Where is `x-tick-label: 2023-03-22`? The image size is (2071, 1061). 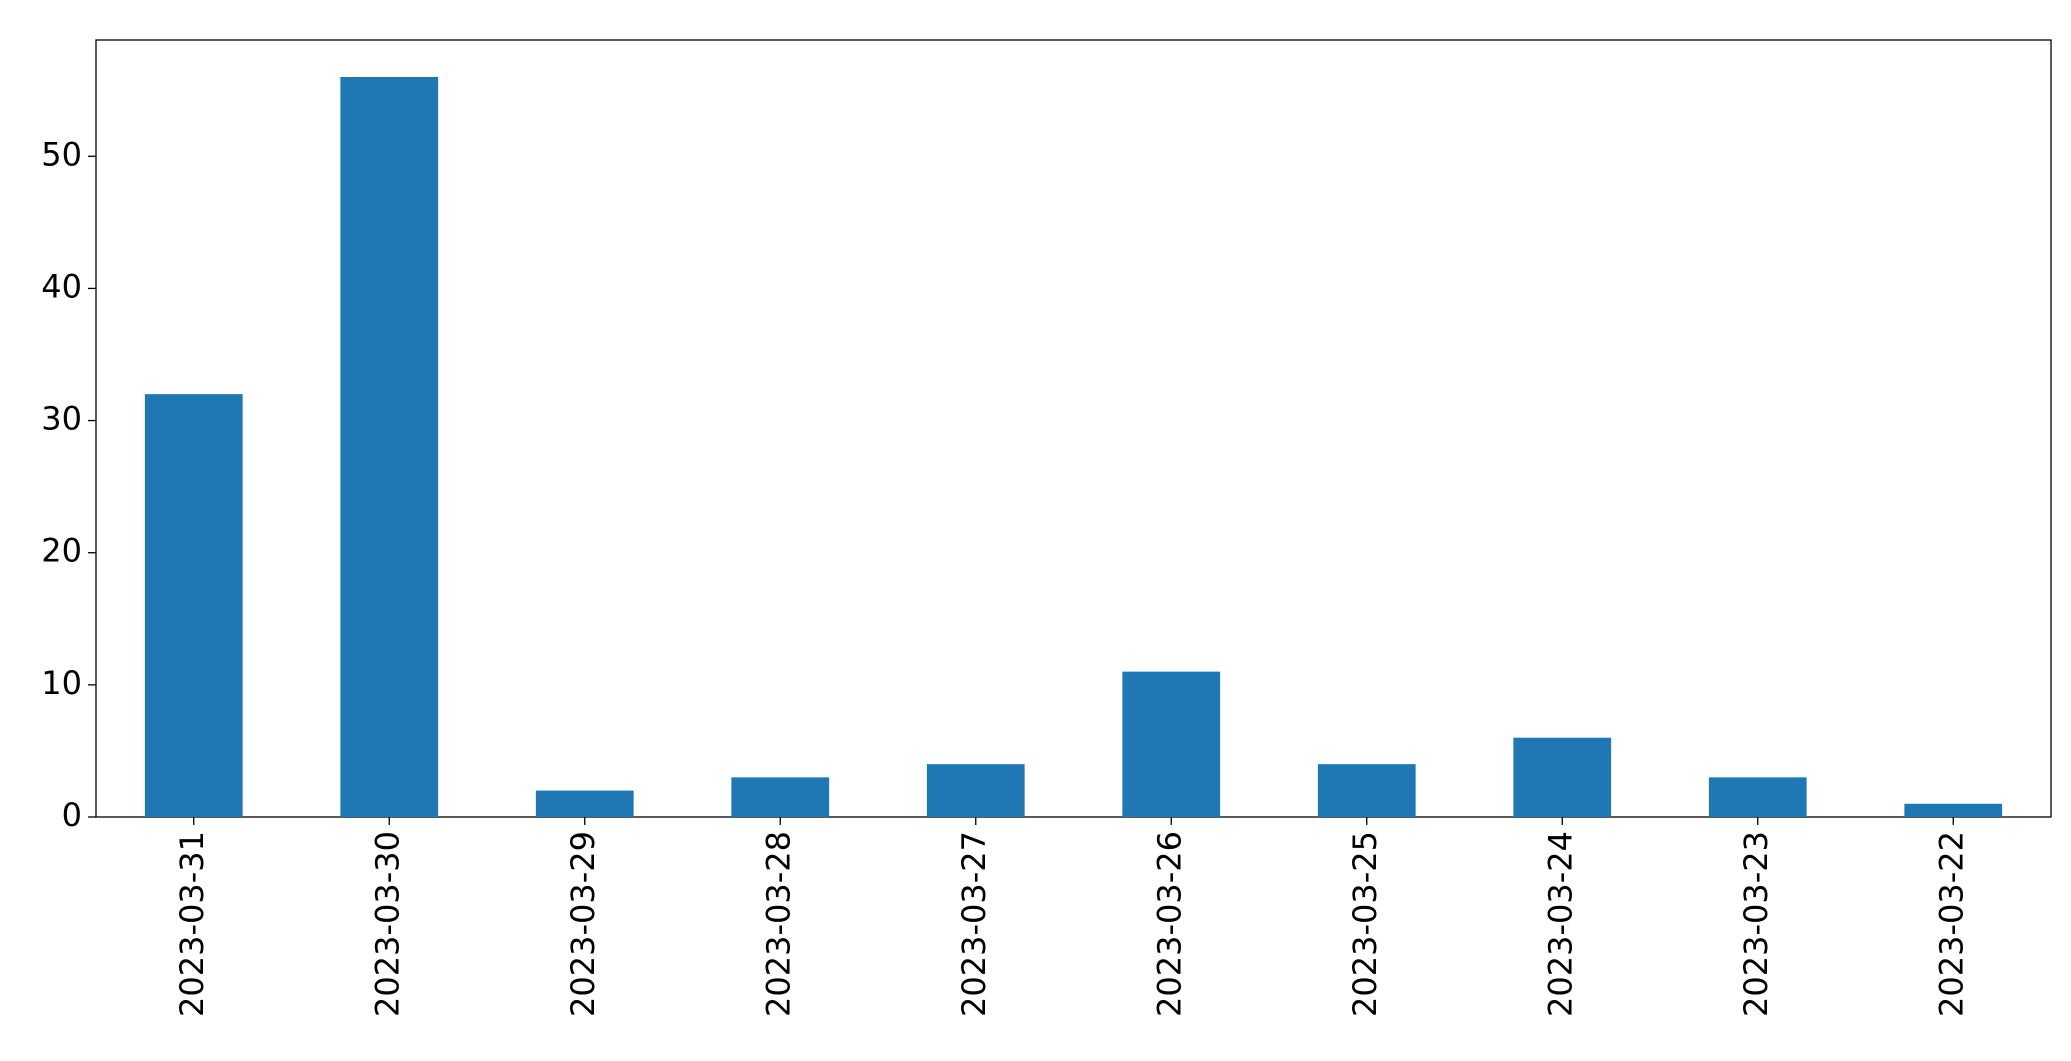 x-tick-label: 2023-03-22 is located at coordinates (1951, 924).